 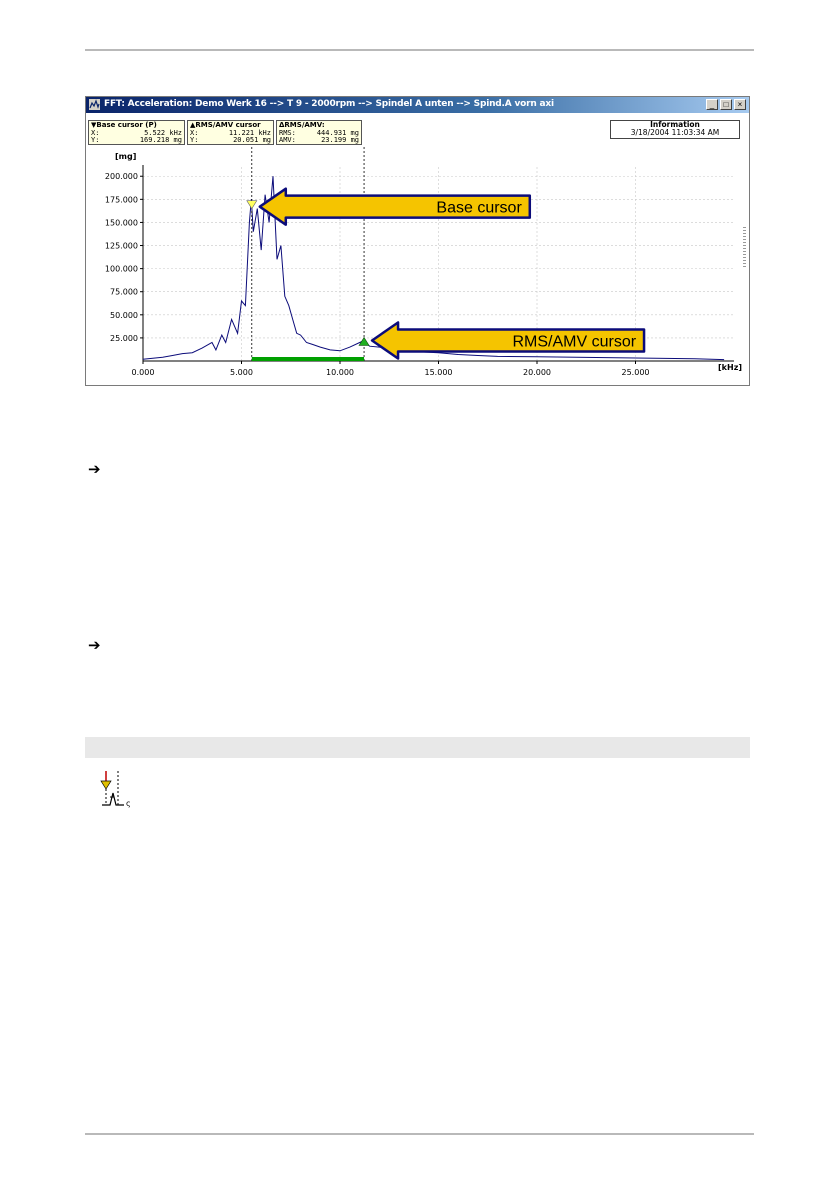 I want to click on svg-text: ς, so click(x=128, y=803).